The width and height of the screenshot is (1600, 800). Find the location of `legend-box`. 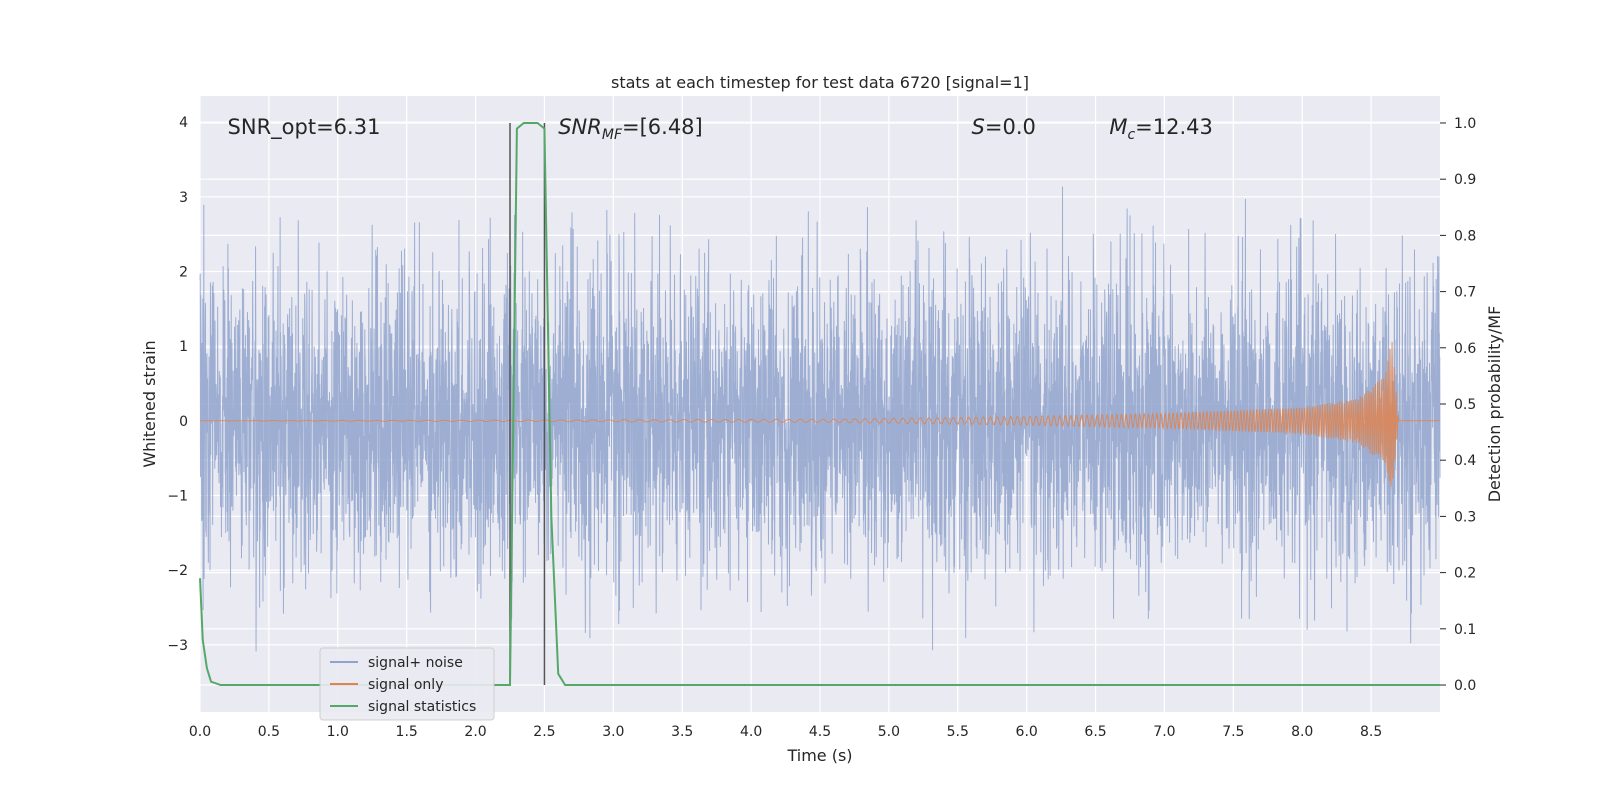

legend-box is located at coordinates (407, 684).